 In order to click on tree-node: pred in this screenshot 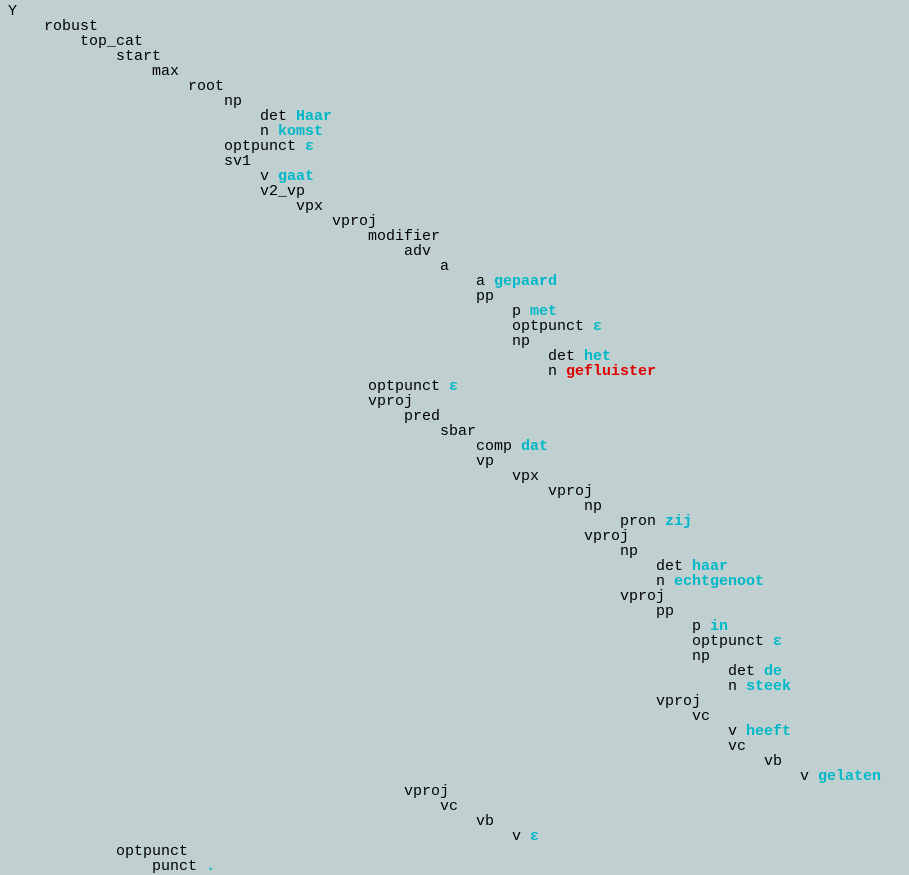, I will do `click(422, 416)`.